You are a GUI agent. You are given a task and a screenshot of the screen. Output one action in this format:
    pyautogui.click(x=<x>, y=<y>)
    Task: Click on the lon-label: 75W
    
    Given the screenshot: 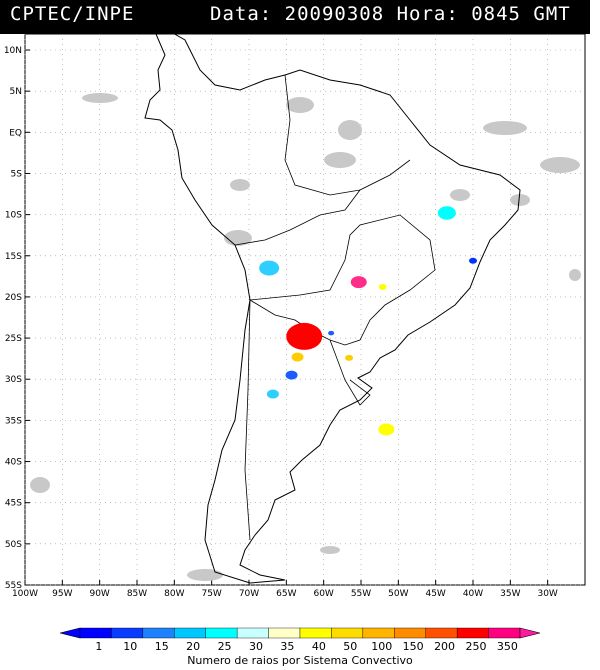 What is the action you would take?
    pyautogui.click(x=211, y=594)
    